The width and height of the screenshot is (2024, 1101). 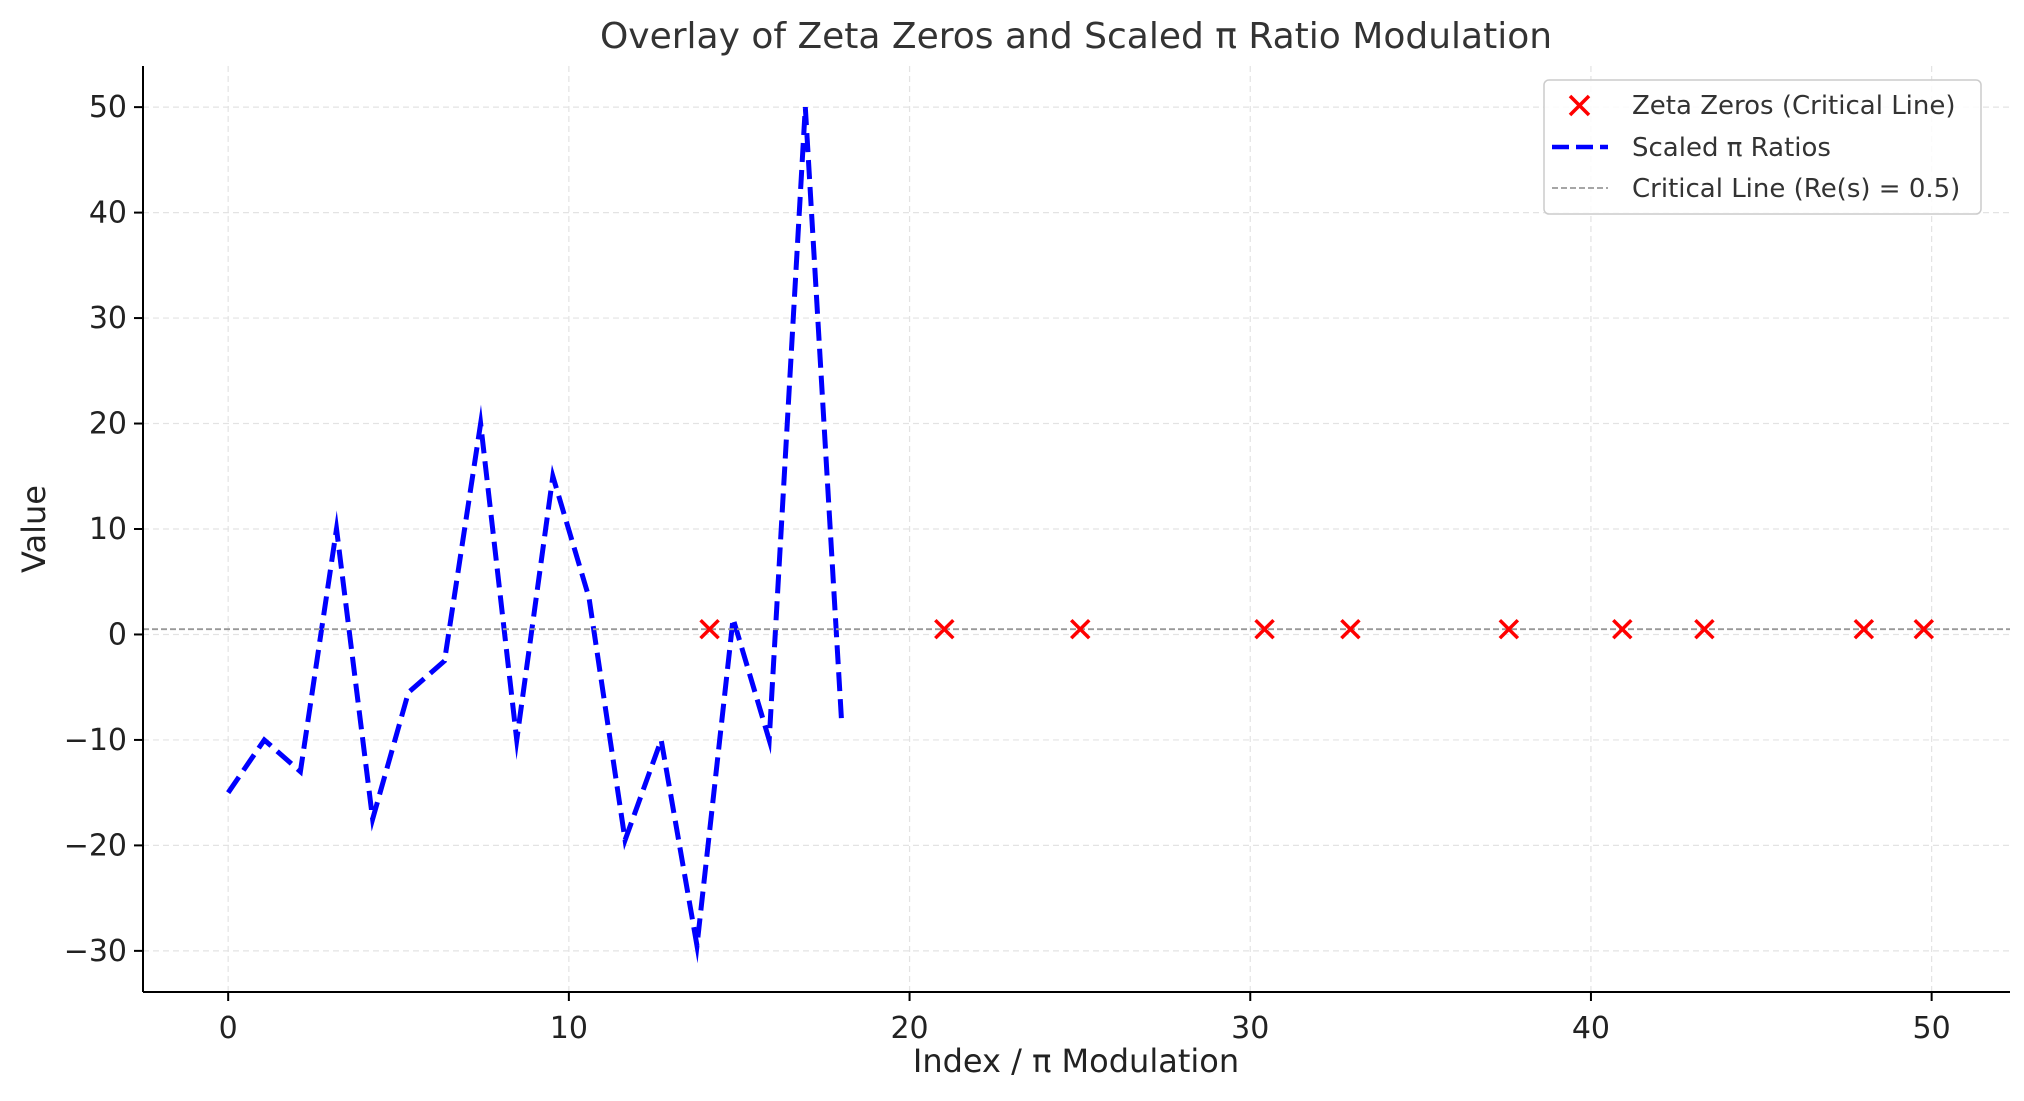 What do you see at coordinates (108, 318) in the screenshot?
I see `y-tick-label: 30` at bounding box center [108, 318].